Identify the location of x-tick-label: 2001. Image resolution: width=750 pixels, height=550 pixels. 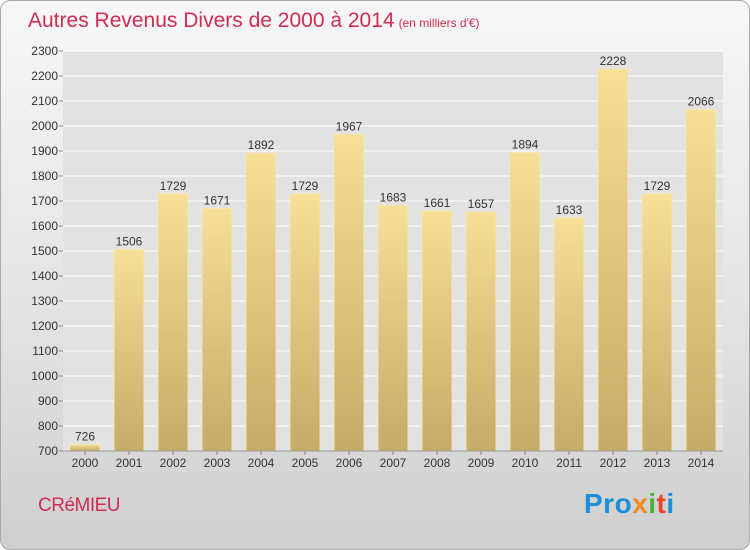
(129, 463).